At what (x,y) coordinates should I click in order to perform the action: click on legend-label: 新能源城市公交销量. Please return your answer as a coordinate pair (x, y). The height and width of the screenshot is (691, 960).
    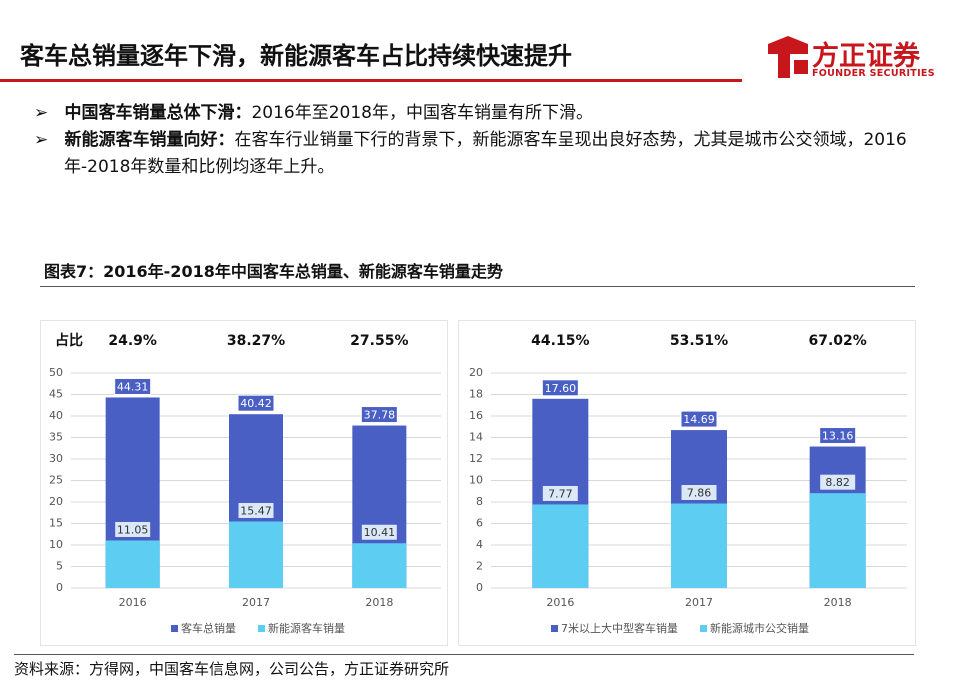
    Looking at the image, I should click on (759, 628).